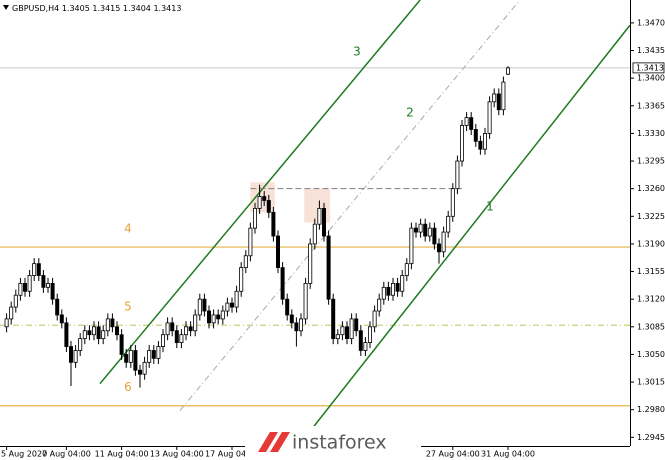 The height and width of the screenshot is (460, 665). What do you see at coordinates (76, 8) in the screenshot?
I see `header-open: 1.3405` at bounding box center [76, 8].